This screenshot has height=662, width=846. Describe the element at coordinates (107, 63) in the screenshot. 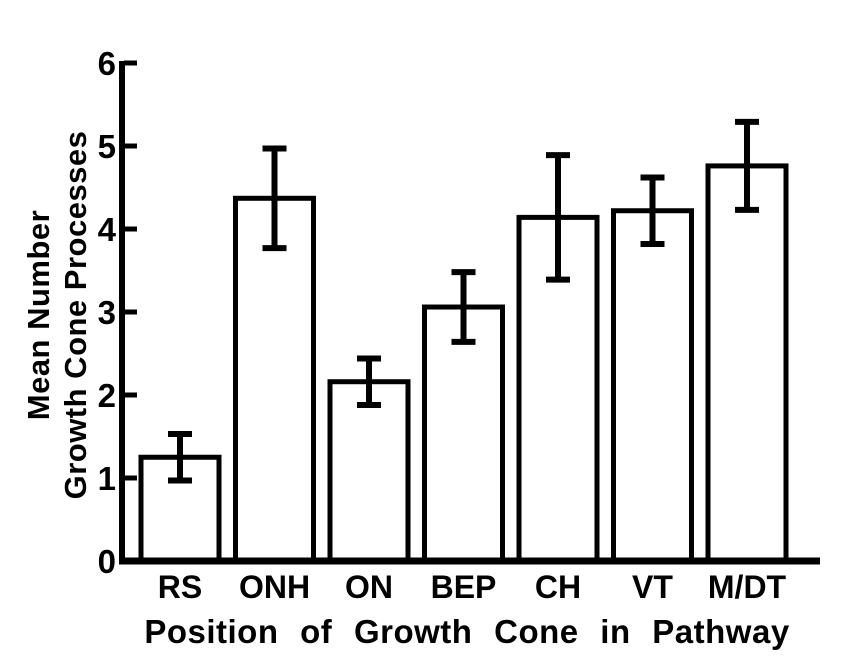

I see `y-tick-label-6: 6` at that location.